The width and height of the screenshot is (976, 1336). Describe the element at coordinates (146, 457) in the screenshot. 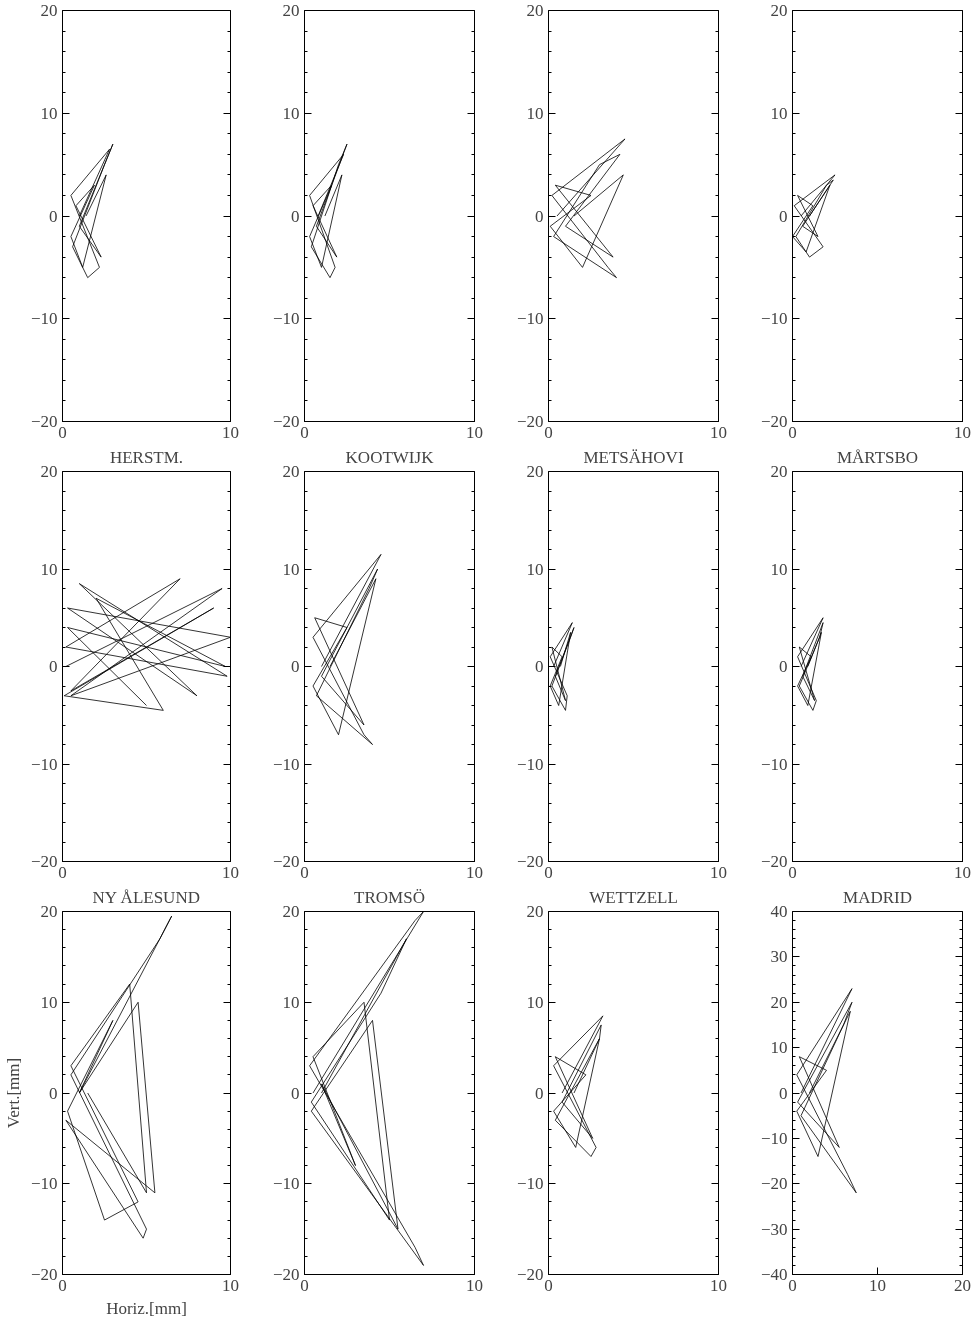

I see `chart-title: HERSTM.` at that location.